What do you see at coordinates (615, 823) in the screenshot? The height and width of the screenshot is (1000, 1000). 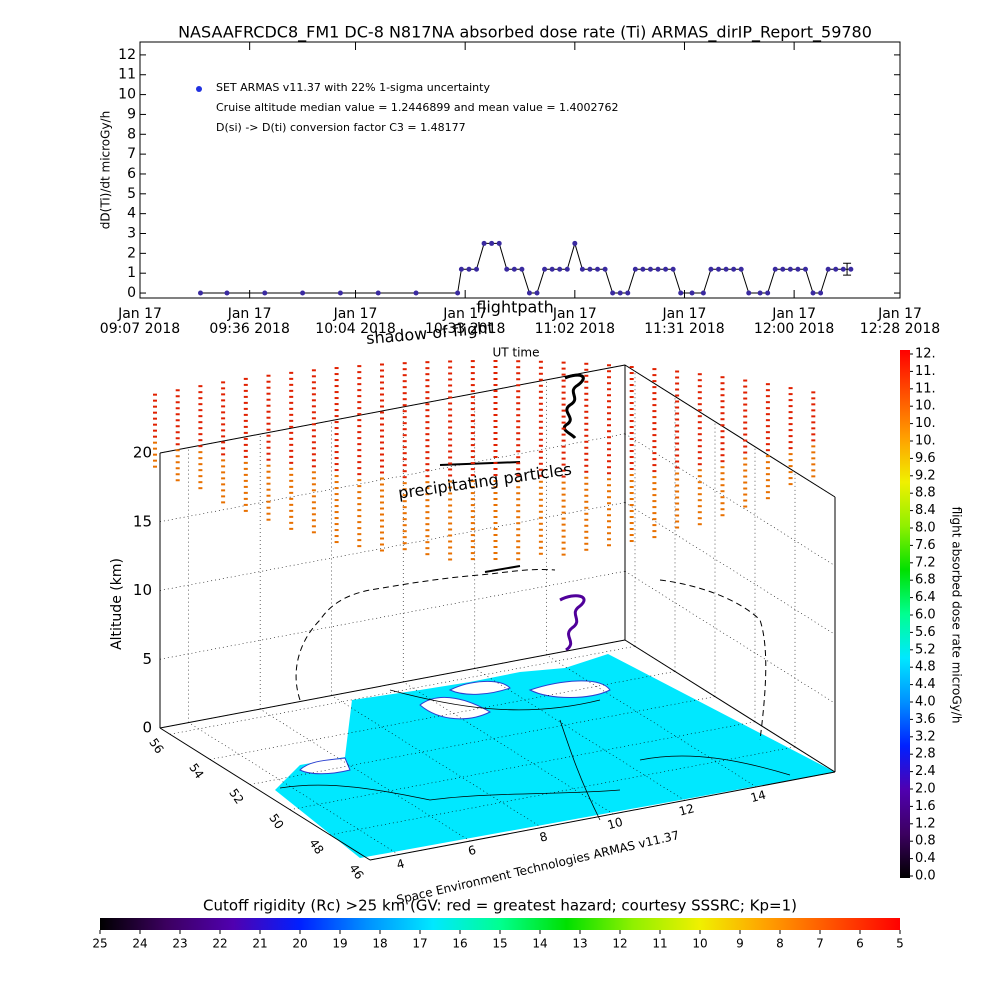 I see `lon-tick-label: 10` at bounding box center [615, 823].